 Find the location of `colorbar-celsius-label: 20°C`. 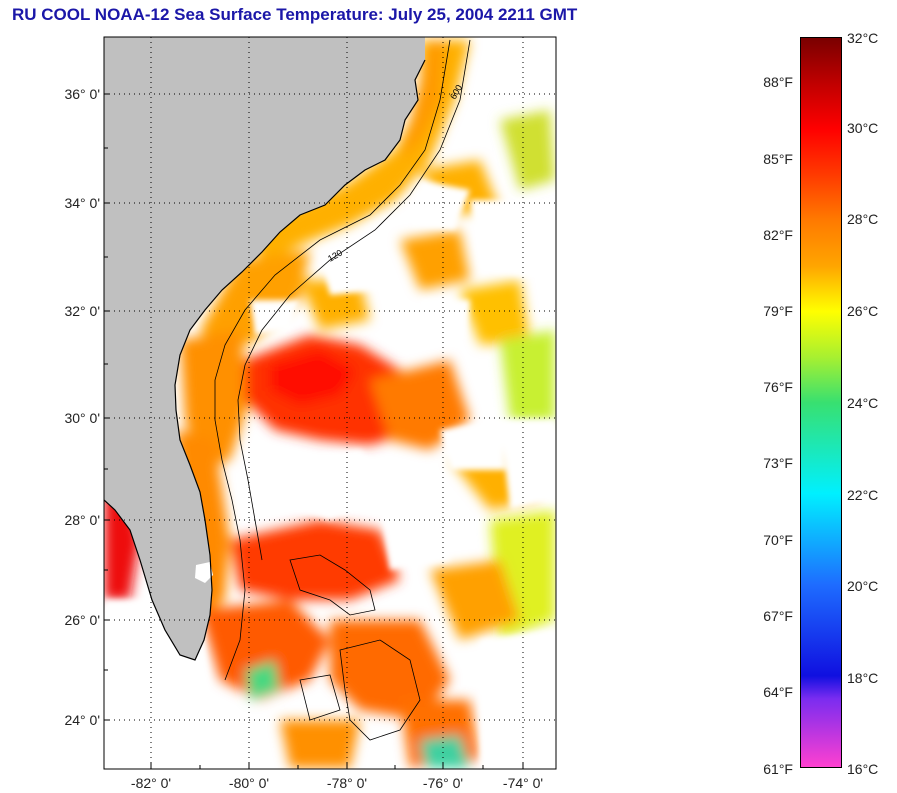

colorbar-celsius-label: 20°C is located at coordinates (863, 586).